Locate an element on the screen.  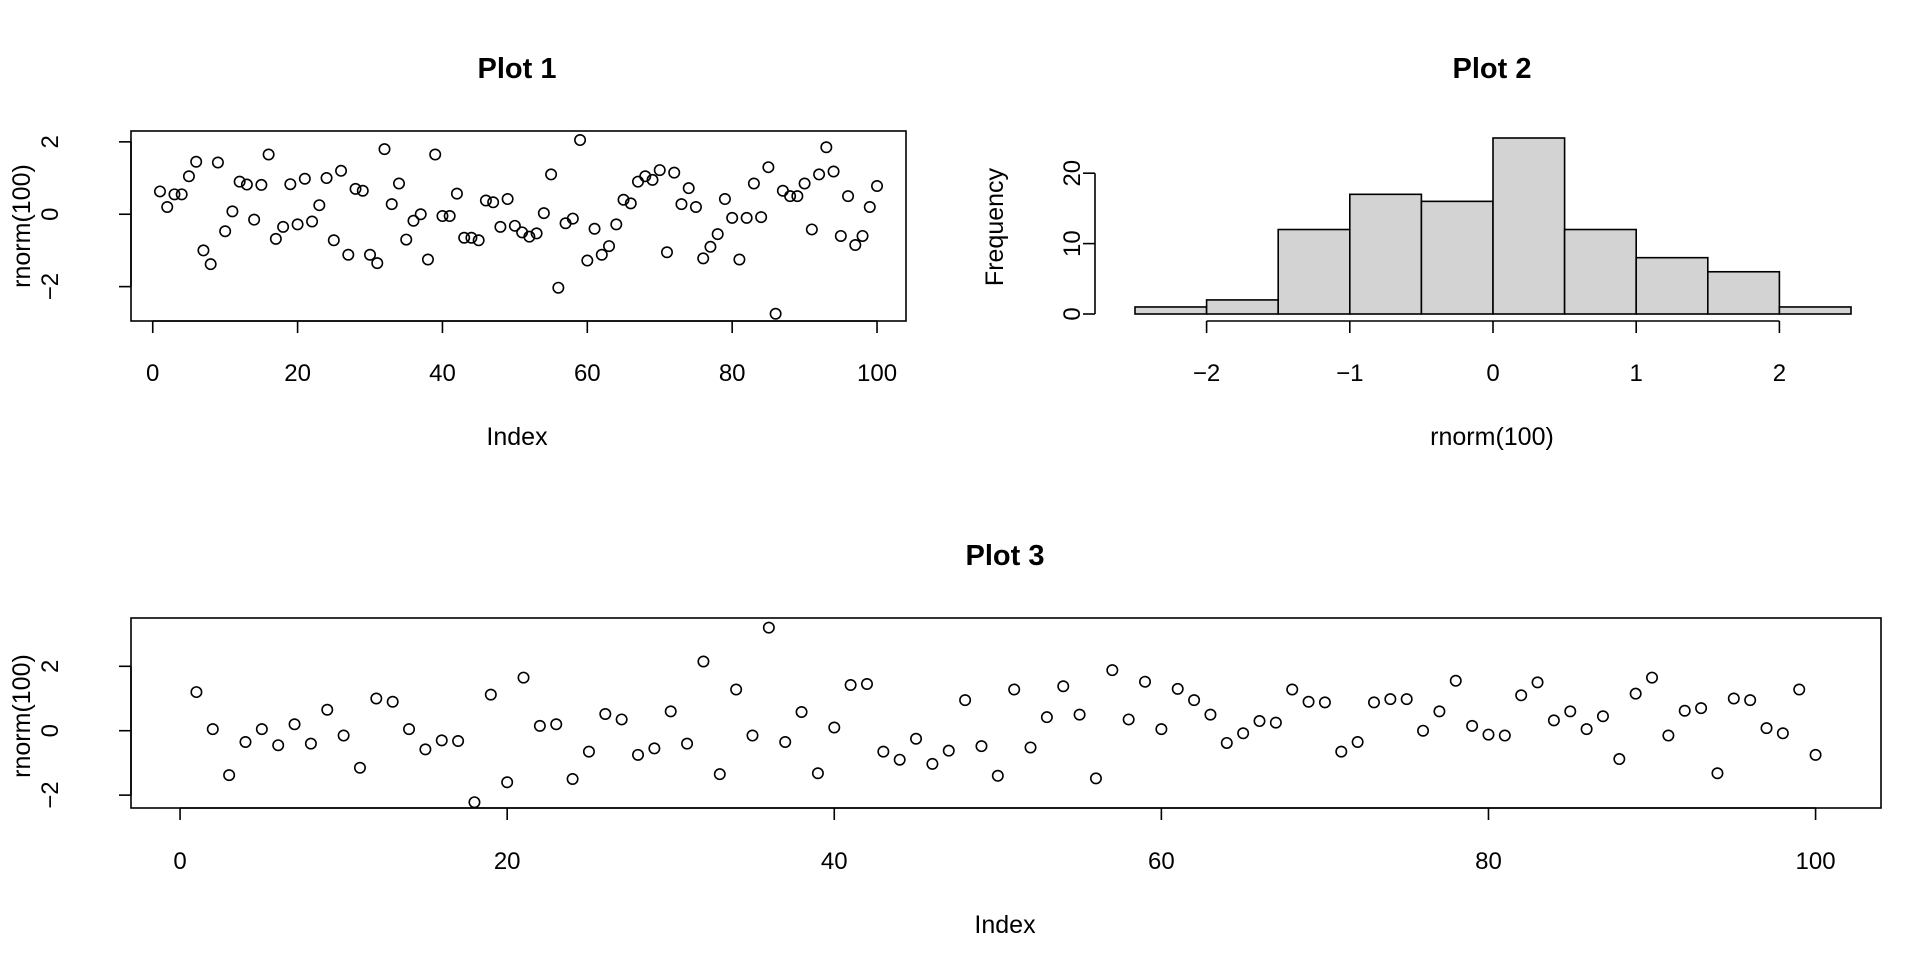
plot-3-x-tick-label: 40 is located at coordinates (834, 861).